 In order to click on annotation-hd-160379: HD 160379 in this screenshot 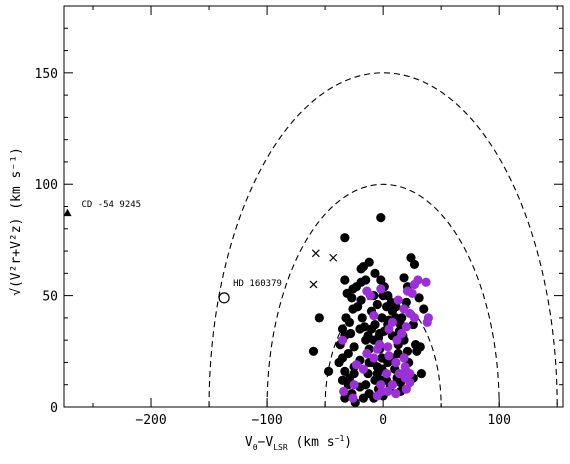, I will do `click(257, 284)`.